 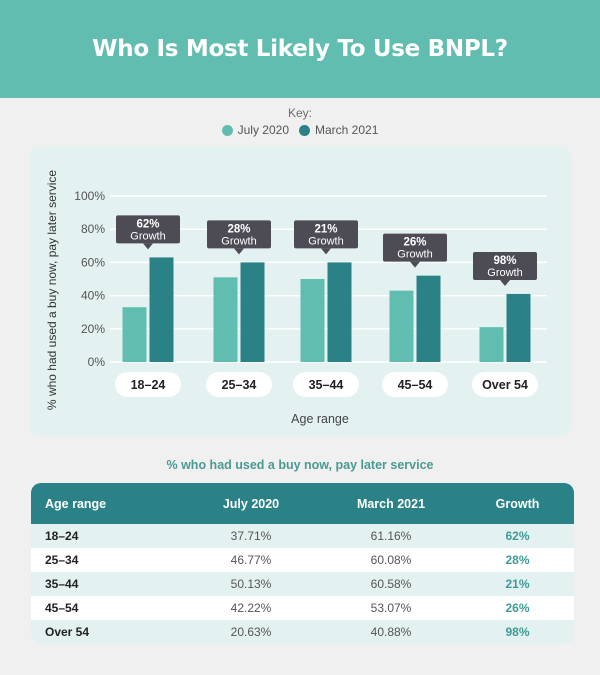 What do you see at coordinates (391, 608) in the screenshot?
I see `cell-march-2021: 53.07%` at bounding box center [391, 608].